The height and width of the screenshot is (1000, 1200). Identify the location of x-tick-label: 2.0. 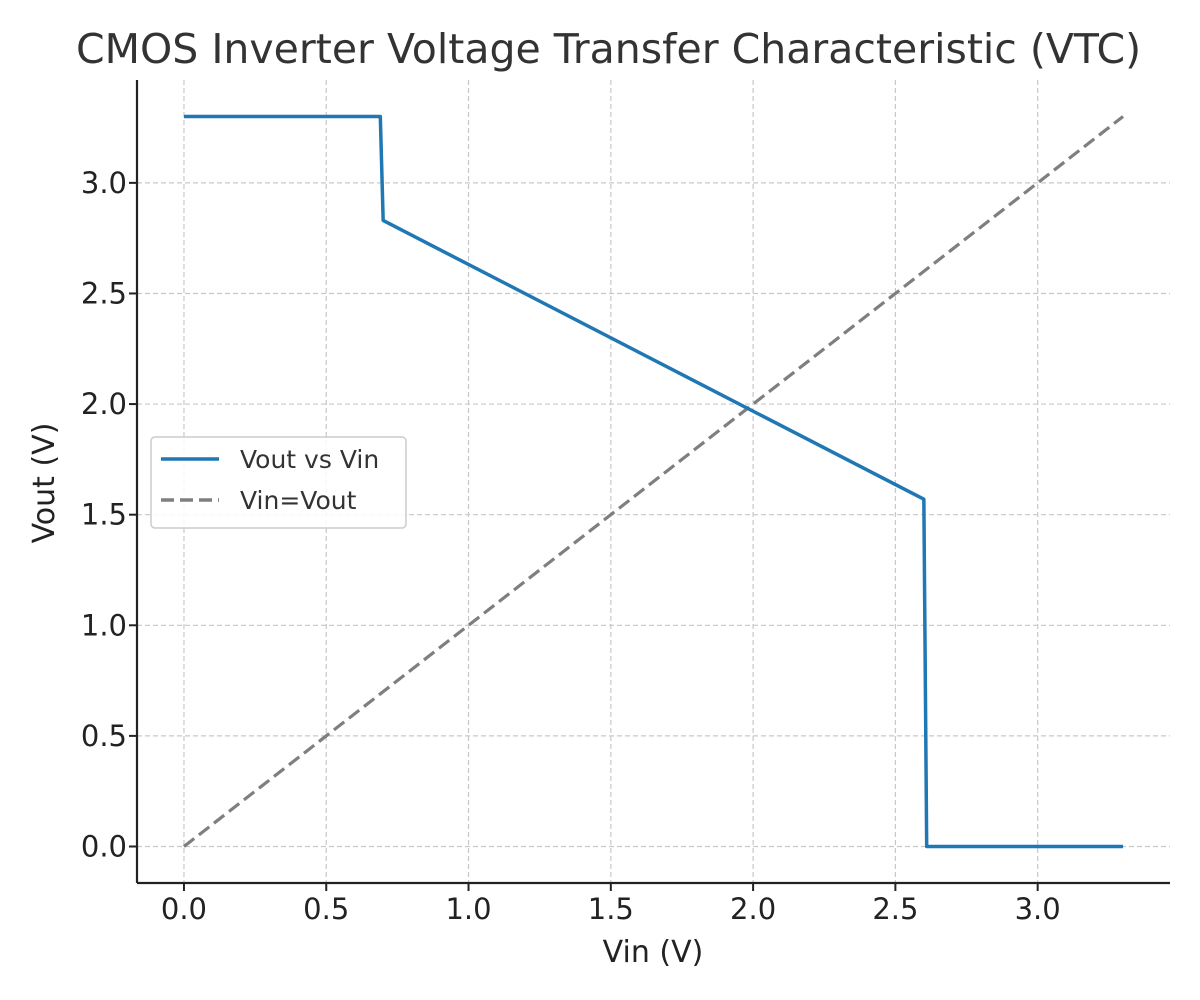
(753, 909).